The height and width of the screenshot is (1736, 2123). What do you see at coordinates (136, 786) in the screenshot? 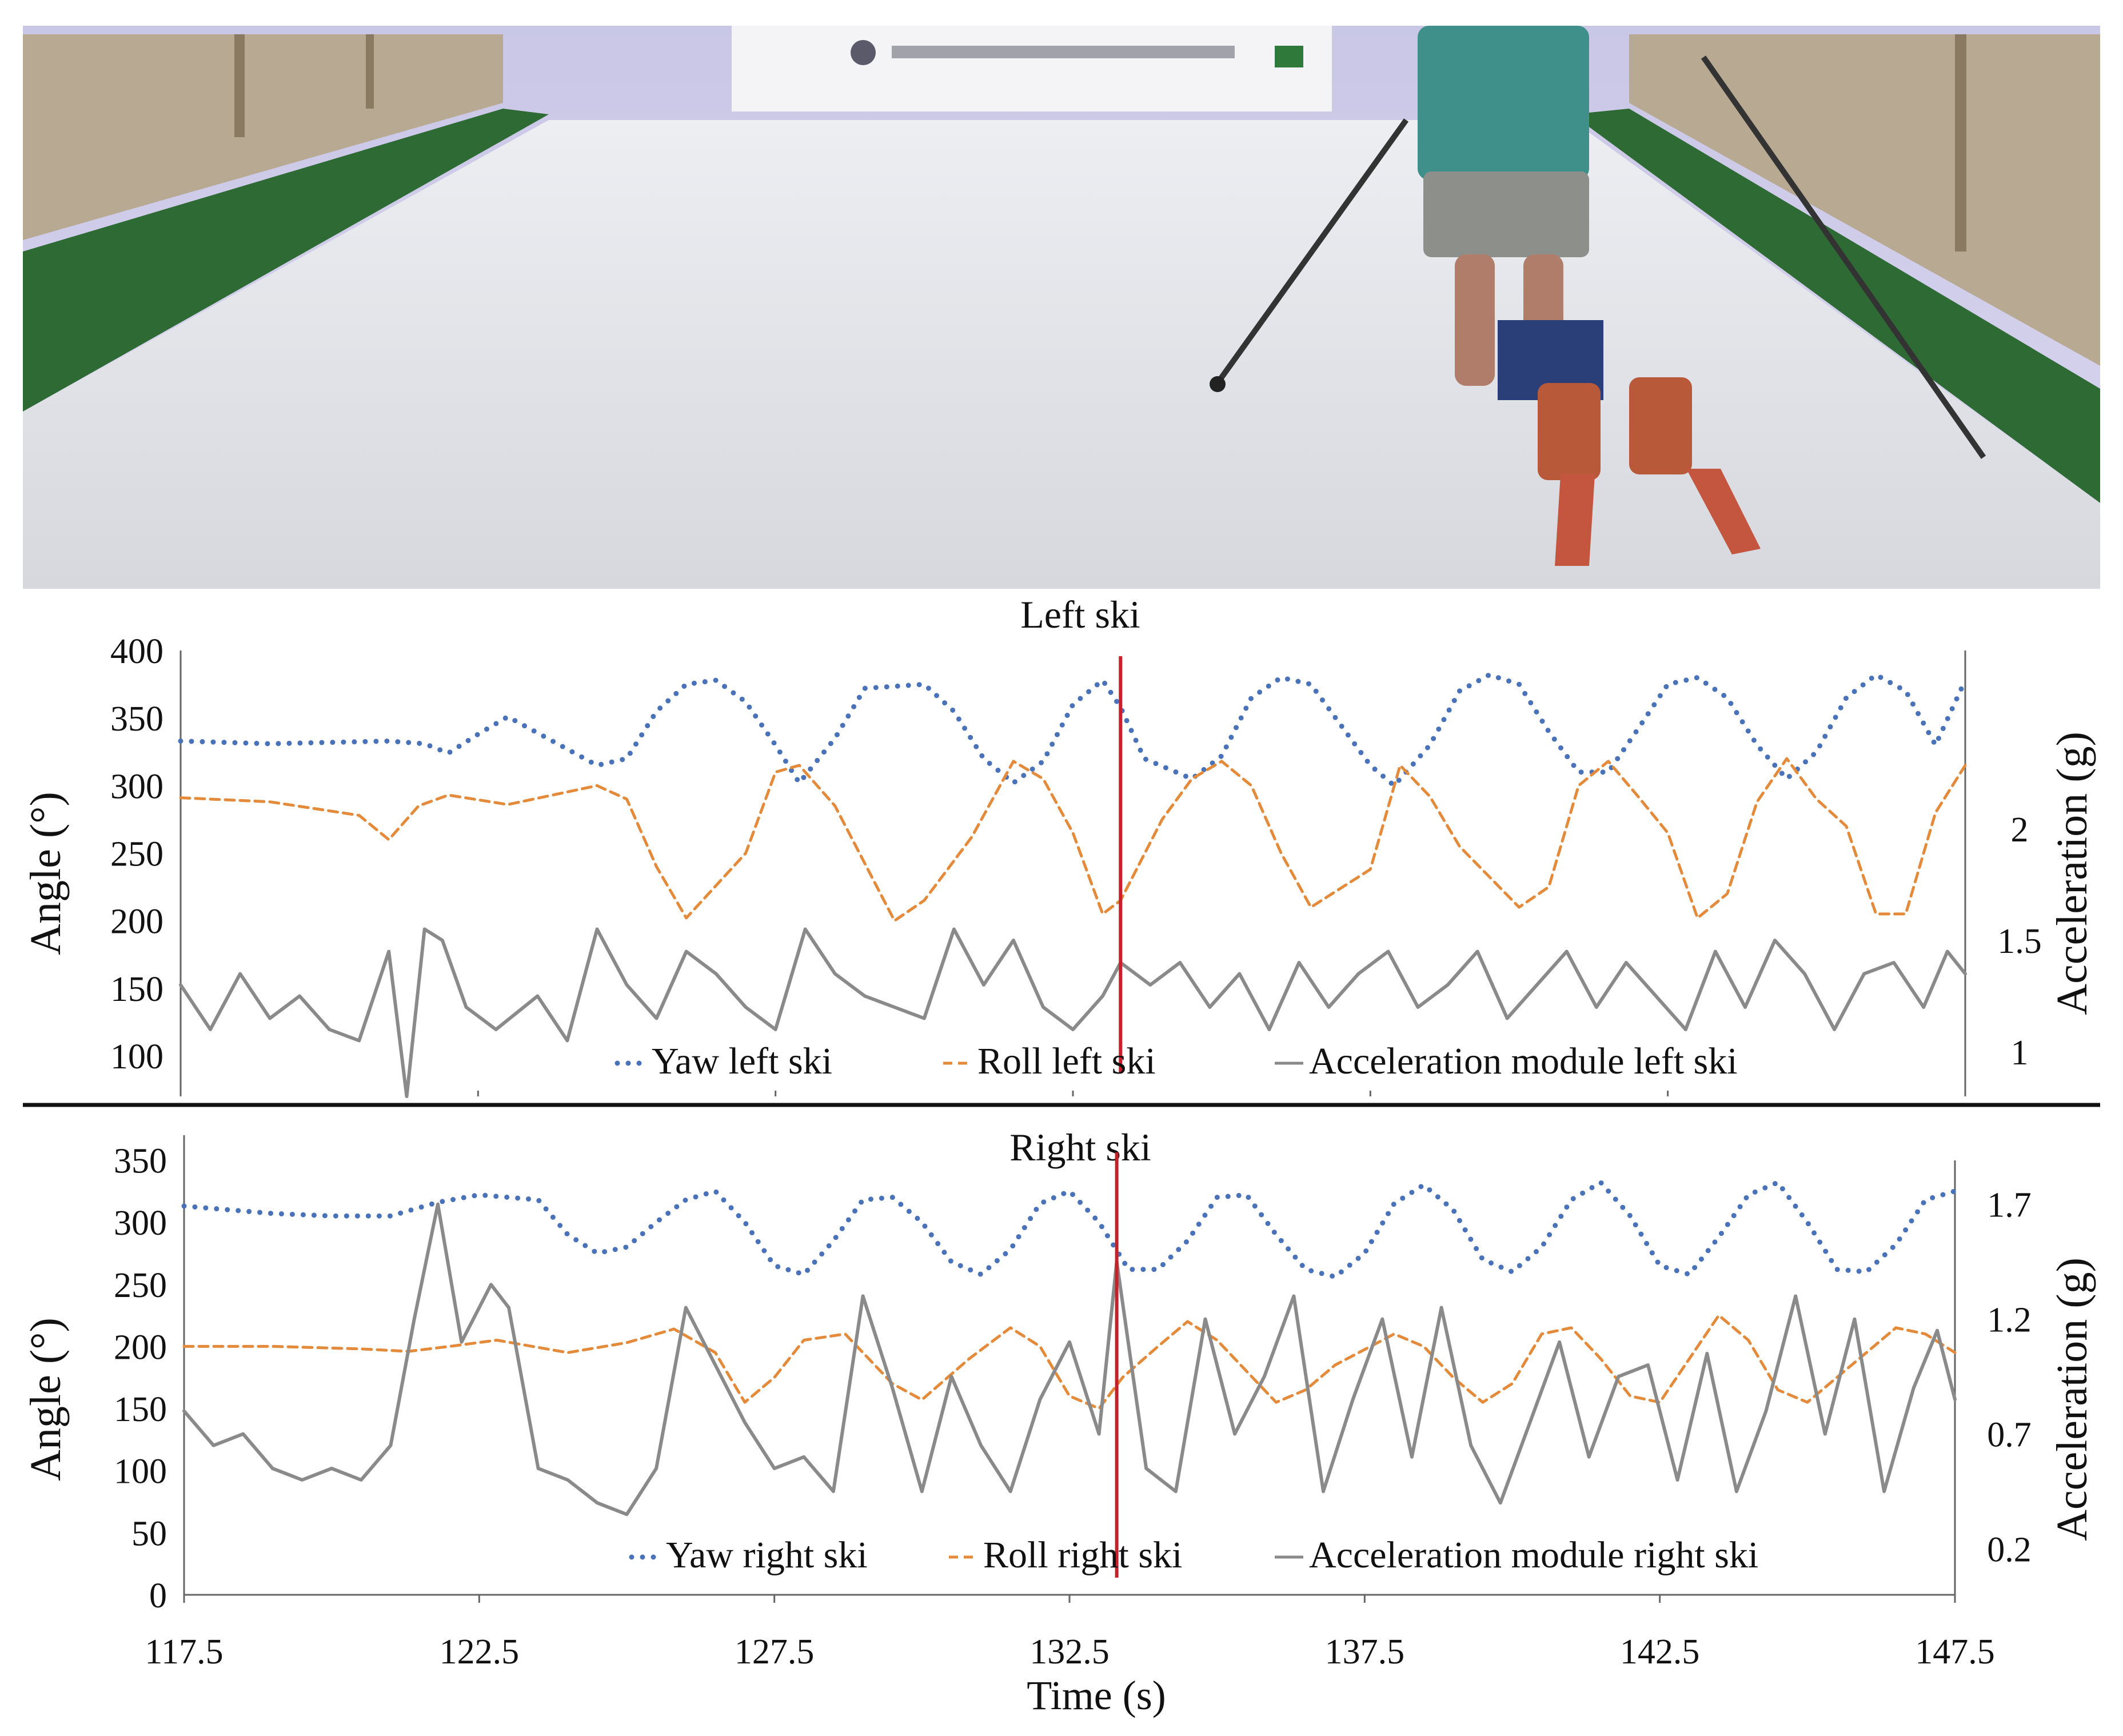
I see `left-ski-y-tick-label: 300` at bounding box center [136, 786].